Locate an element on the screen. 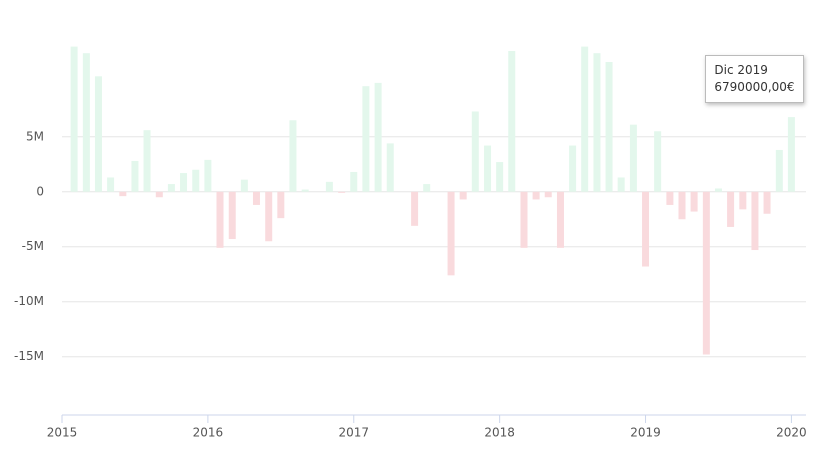  x-tick-label: 2016 is located at coordinates (208, 433).